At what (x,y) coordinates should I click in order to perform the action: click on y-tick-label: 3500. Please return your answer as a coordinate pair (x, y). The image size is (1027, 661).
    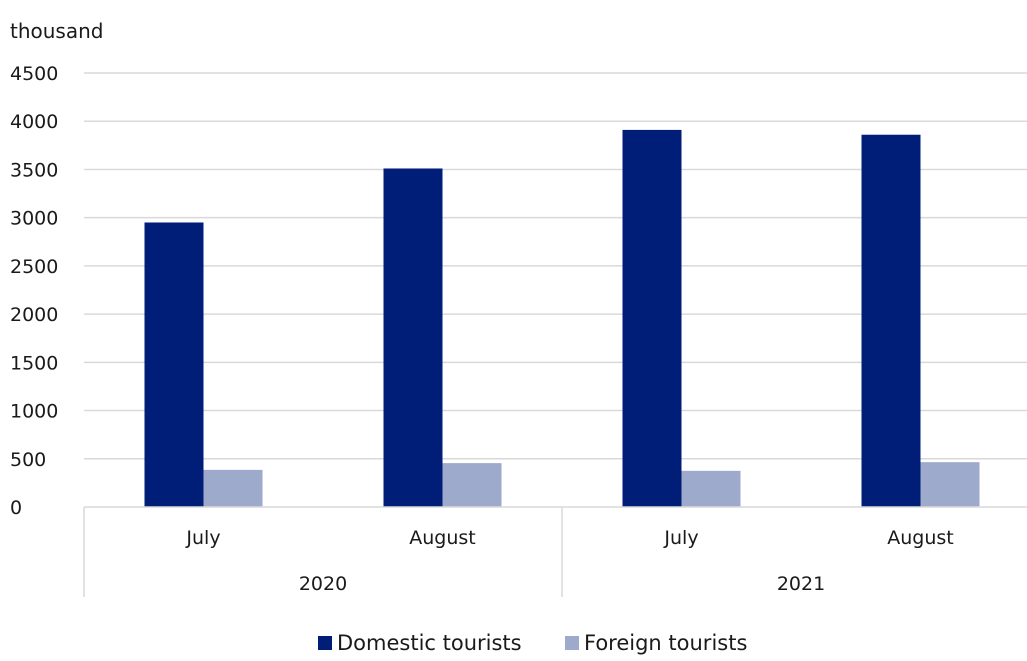
    Looking at the image, I should click on (34, 170).